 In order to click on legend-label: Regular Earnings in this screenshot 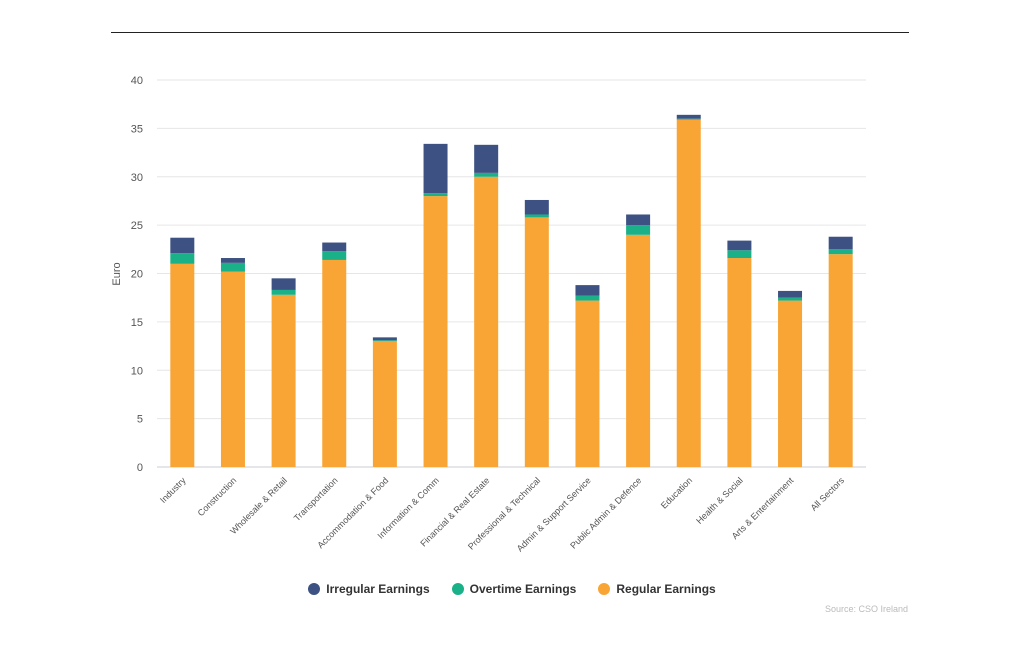, I will do `click(666, 589)`.